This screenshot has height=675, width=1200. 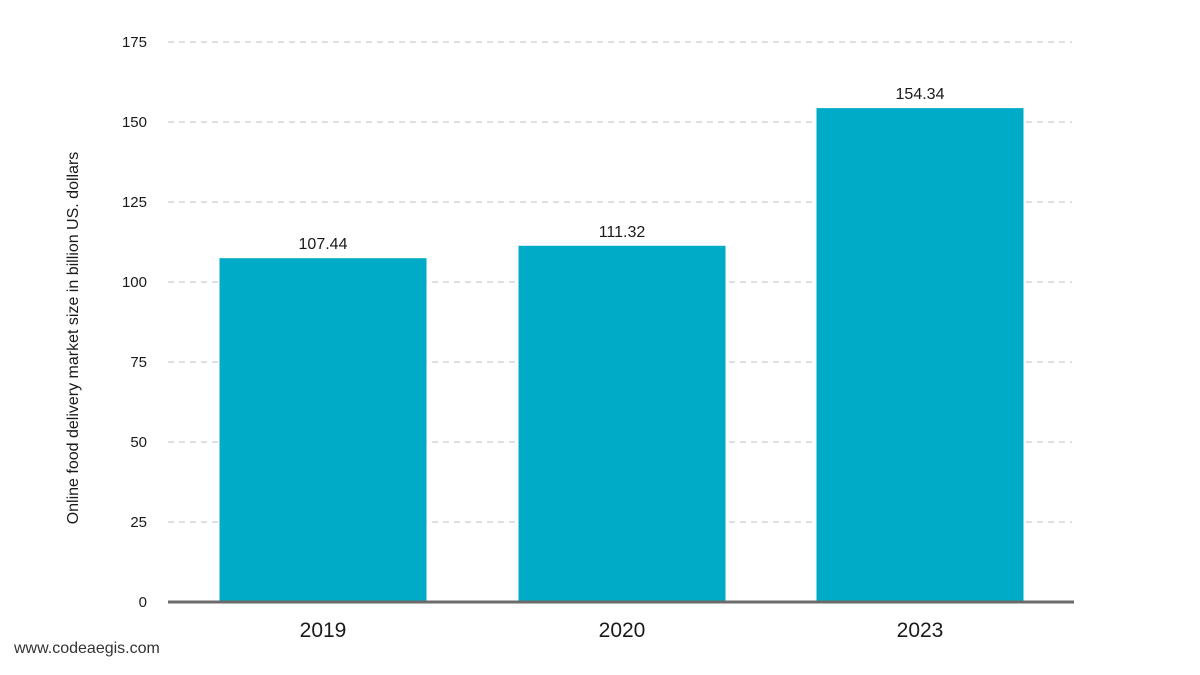 What do you see at coordinates (134, 122) in the screenshot?
I see `y-tick-label: 150` at bounding box center [134, 122].